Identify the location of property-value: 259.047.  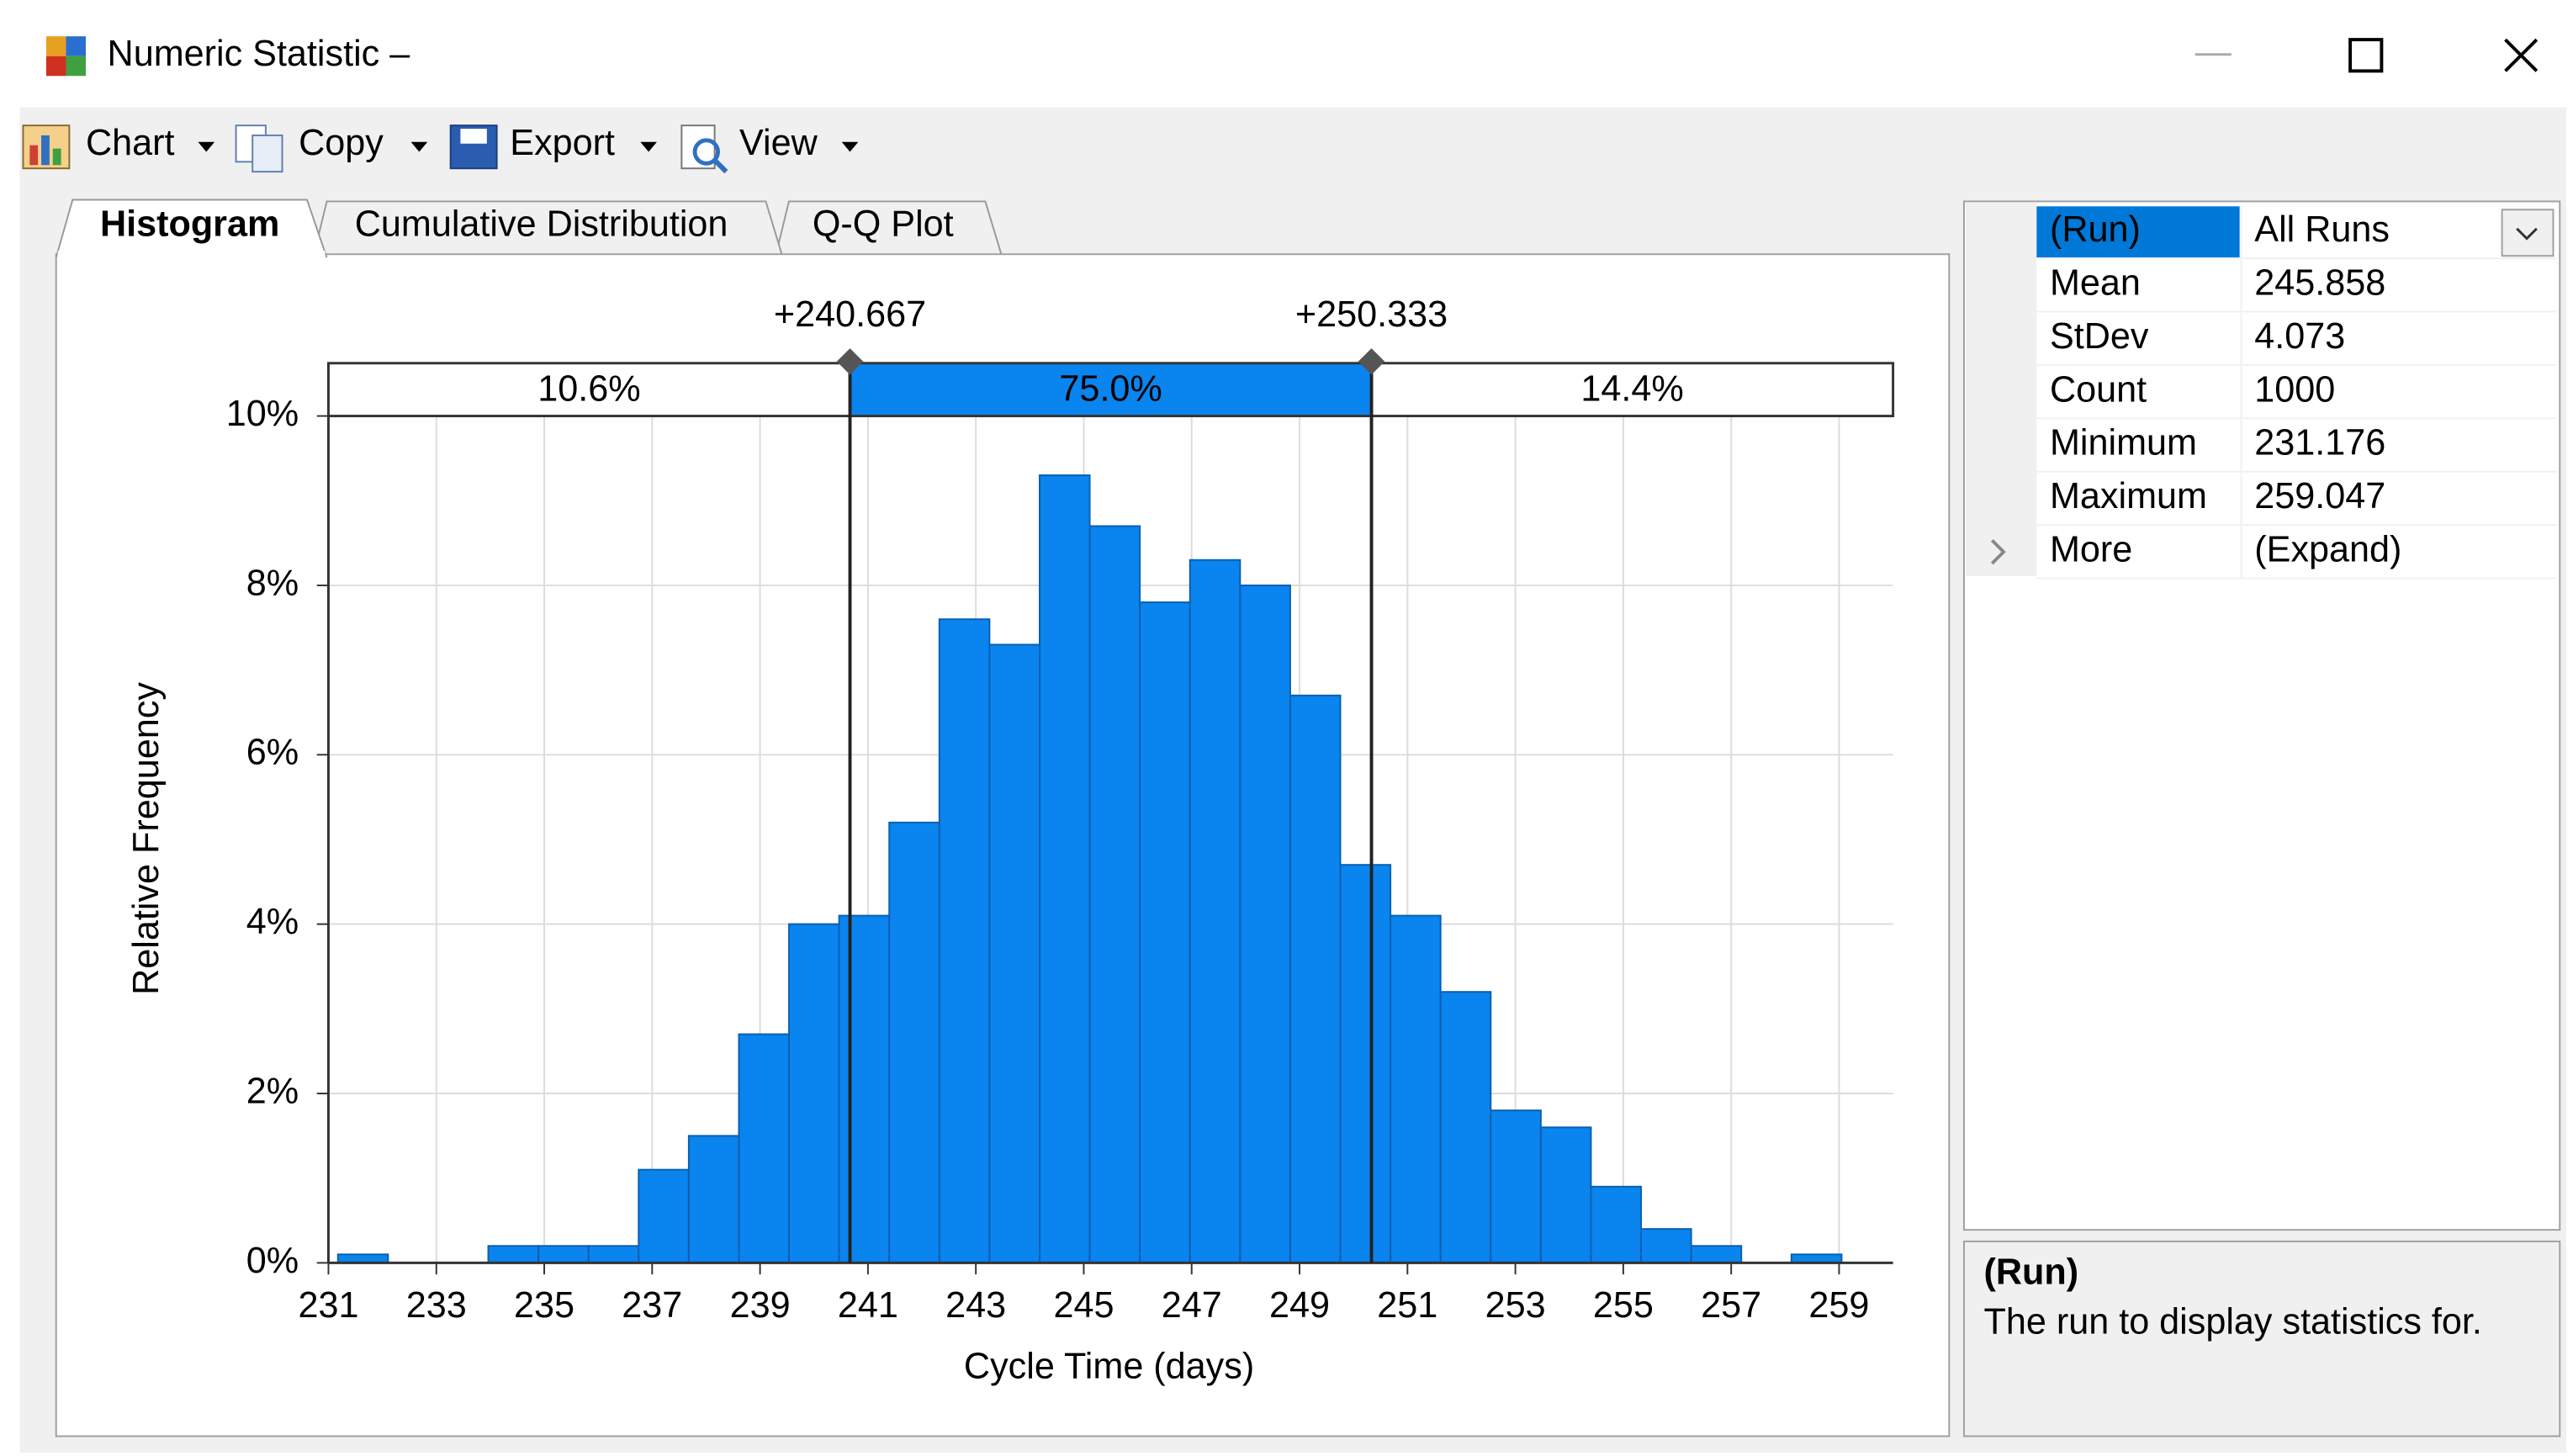
(2319, 496).